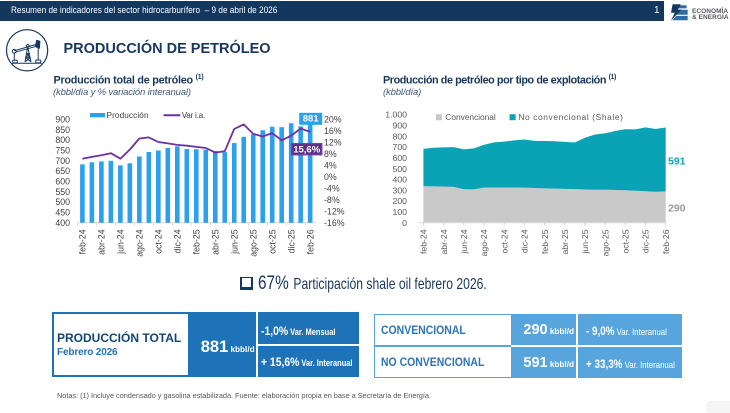  I want to click on svg-text: 591, so click(677, 161).